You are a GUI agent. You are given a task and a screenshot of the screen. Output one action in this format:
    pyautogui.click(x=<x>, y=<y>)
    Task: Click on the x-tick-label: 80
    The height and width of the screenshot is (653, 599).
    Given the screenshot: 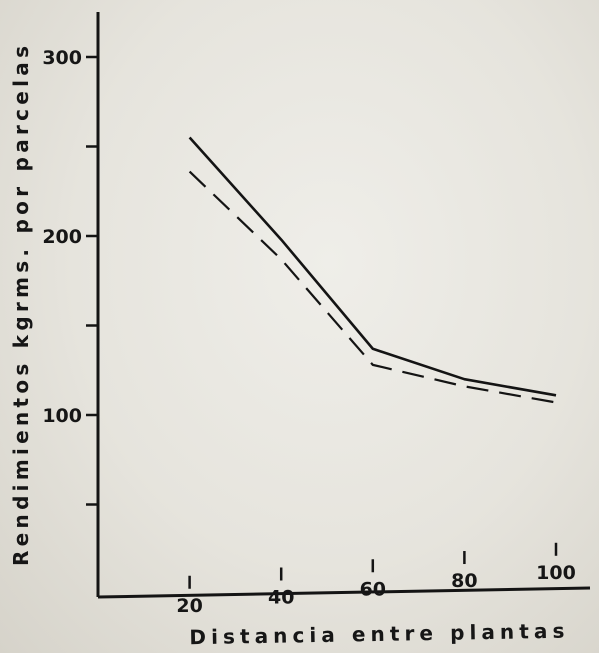 What is the action you would take?
    pyautogui.click(x=464, y=581)
    